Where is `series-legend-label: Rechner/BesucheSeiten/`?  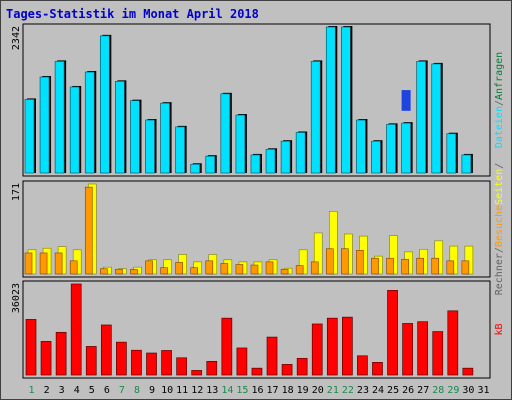 series-legend-label: Rechner/BesucheSeiten/ is located at coordinates (499, 229).